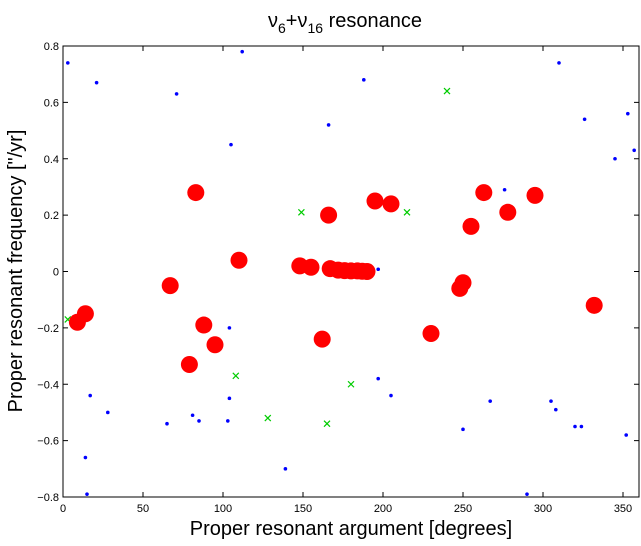 The width and height of the screenshot is (641, 546). Describe the element at coordinates (56, 273) in the screenshot. I see `y-tick-label: 0` at that location.